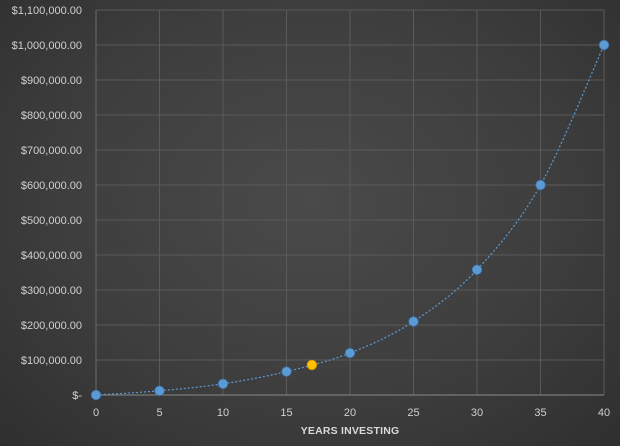  I want to click on x-tick-label: 5, so click(159, 413).